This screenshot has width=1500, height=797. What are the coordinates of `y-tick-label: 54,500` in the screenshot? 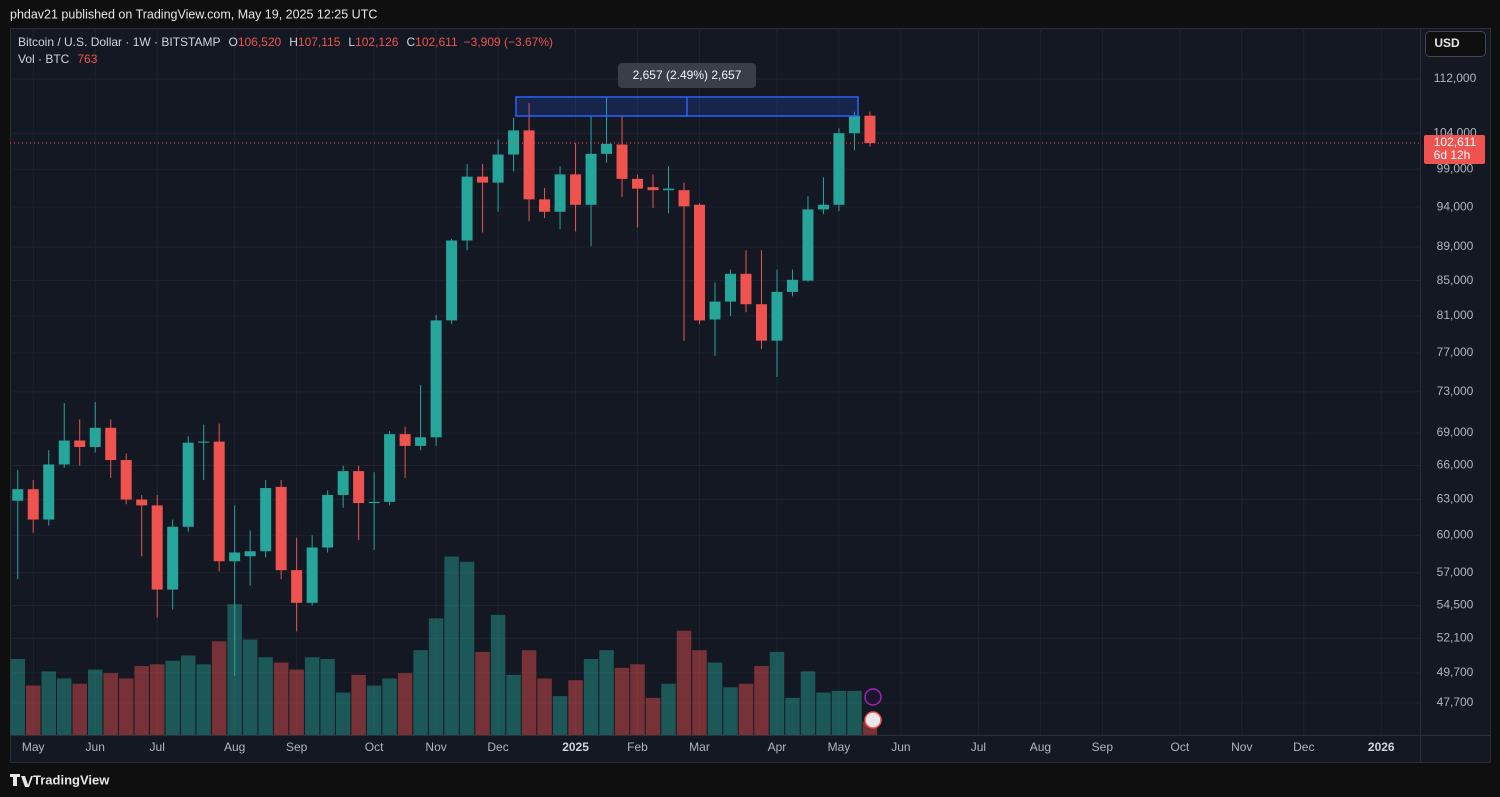 It's located at (1455, 605).